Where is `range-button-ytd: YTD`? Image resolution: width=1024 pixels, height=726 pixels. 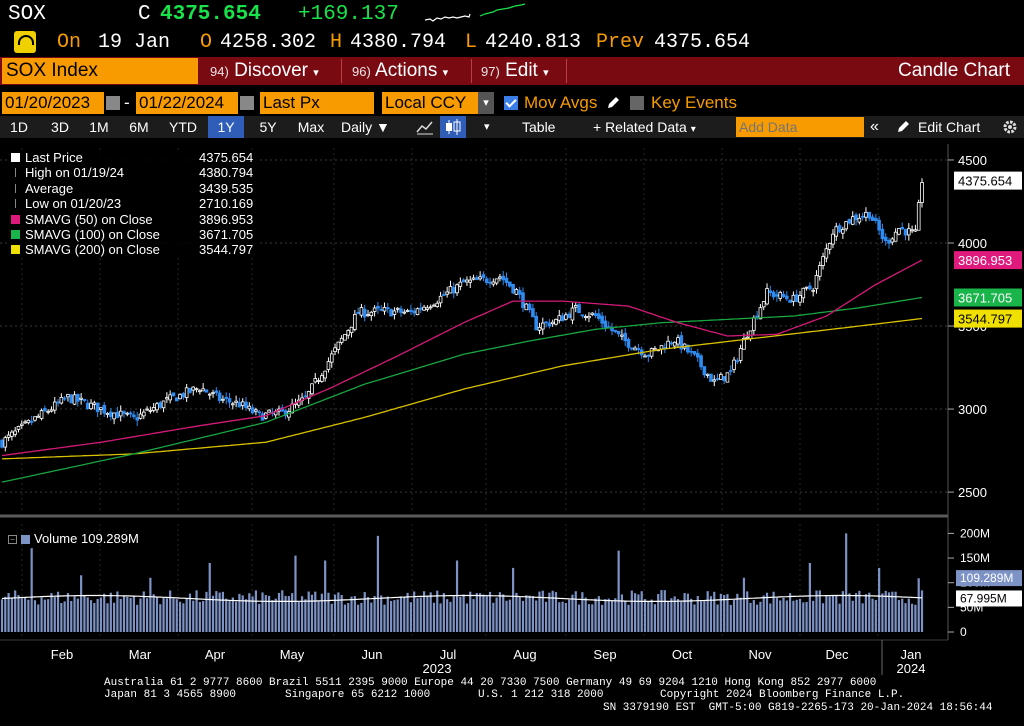
range-button-ytd: YTD is located at coordinates (183, 127).